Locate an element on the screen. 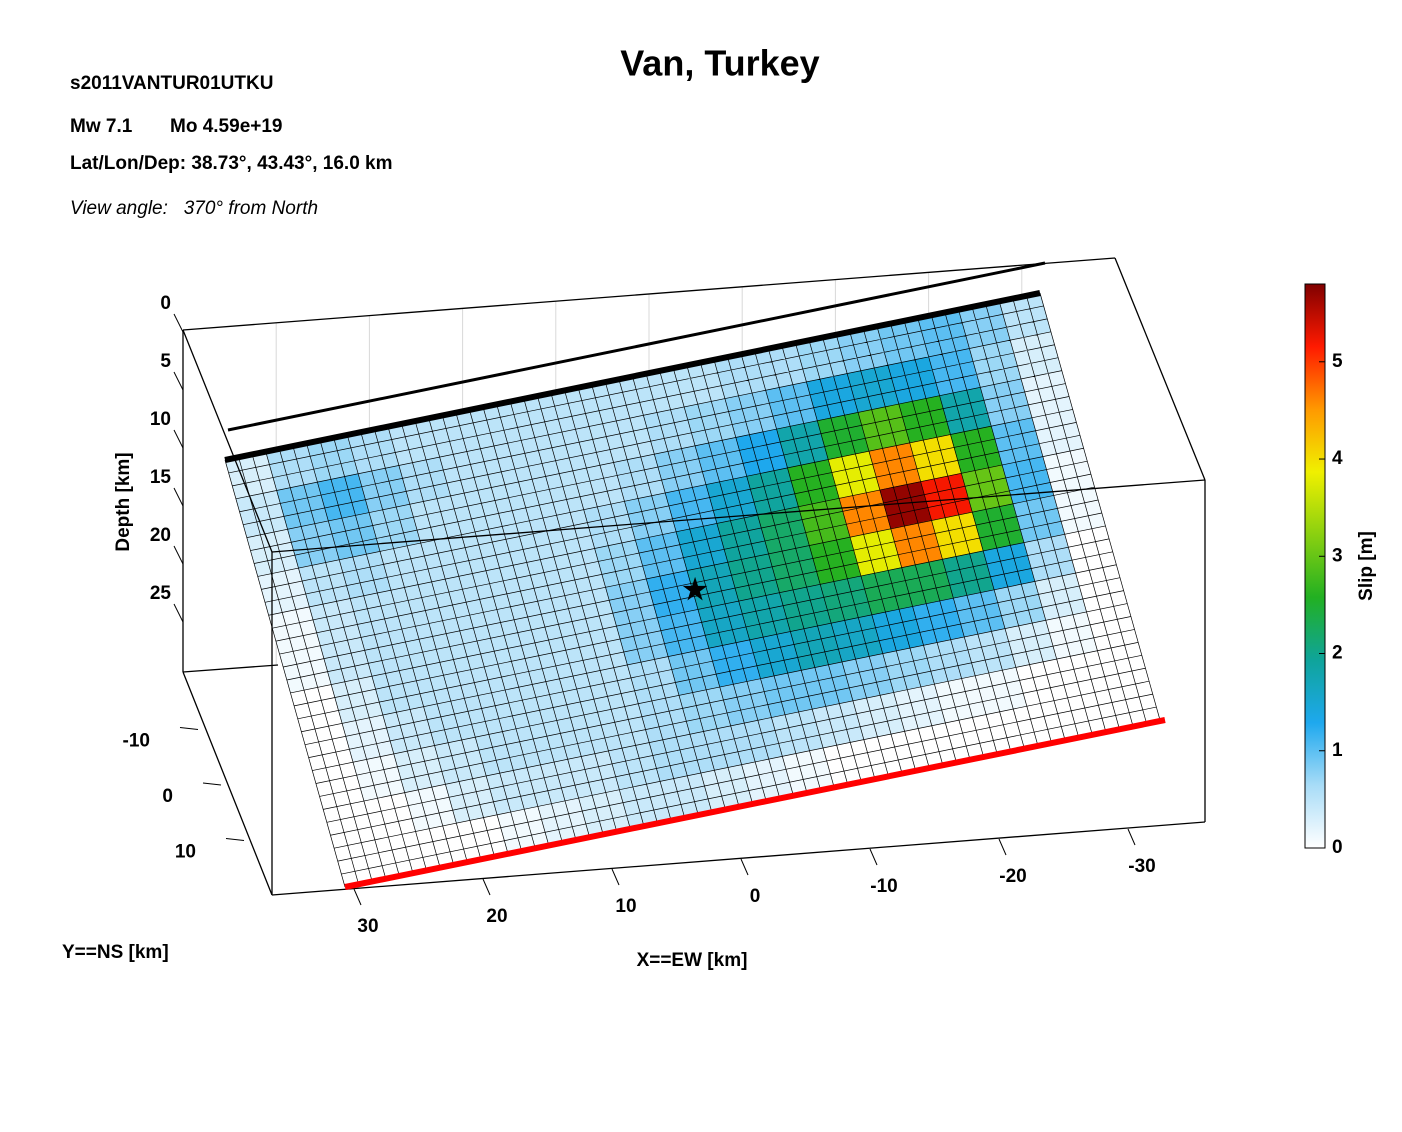 The height and width of the screenshot is (1132, 1402). colorbar-tick-label: 0 is located at coordinates (1337, 847).